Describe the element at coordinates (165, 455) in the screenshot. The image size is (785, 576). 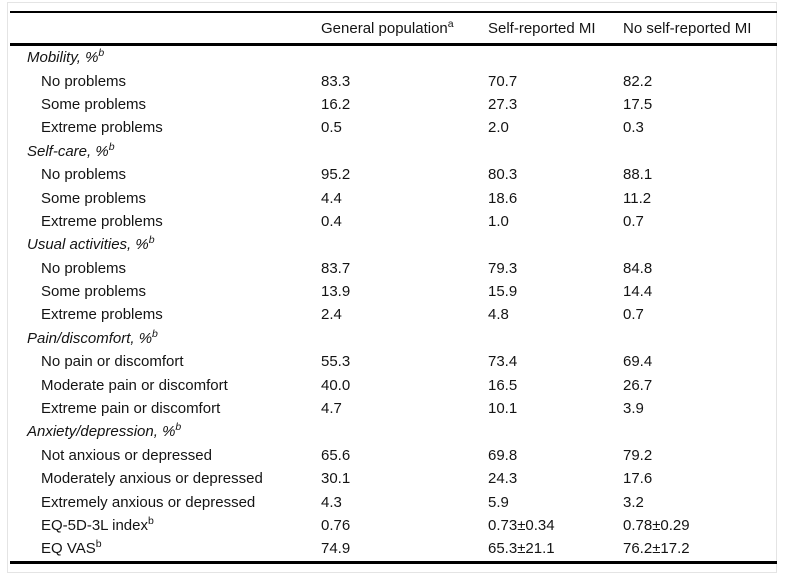
I see `row-label-cell: Not anxious or depressed` at that location.